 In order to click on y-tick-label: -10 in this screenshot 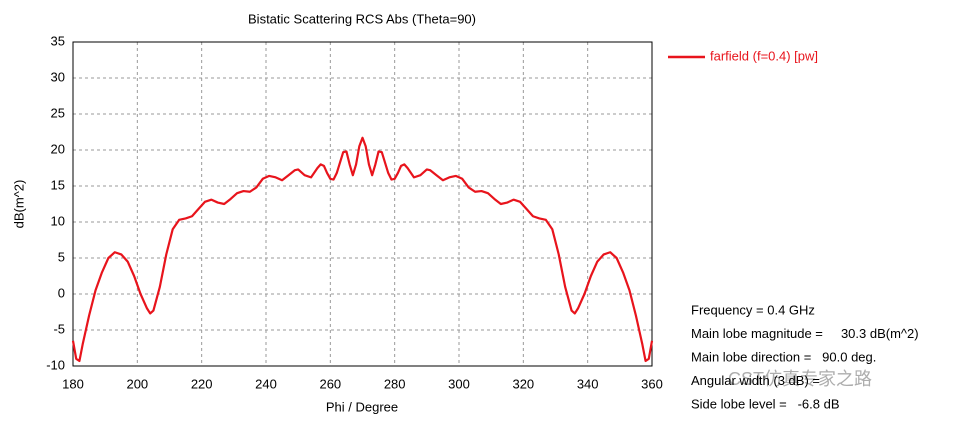, I will do `click(55, 364)`.